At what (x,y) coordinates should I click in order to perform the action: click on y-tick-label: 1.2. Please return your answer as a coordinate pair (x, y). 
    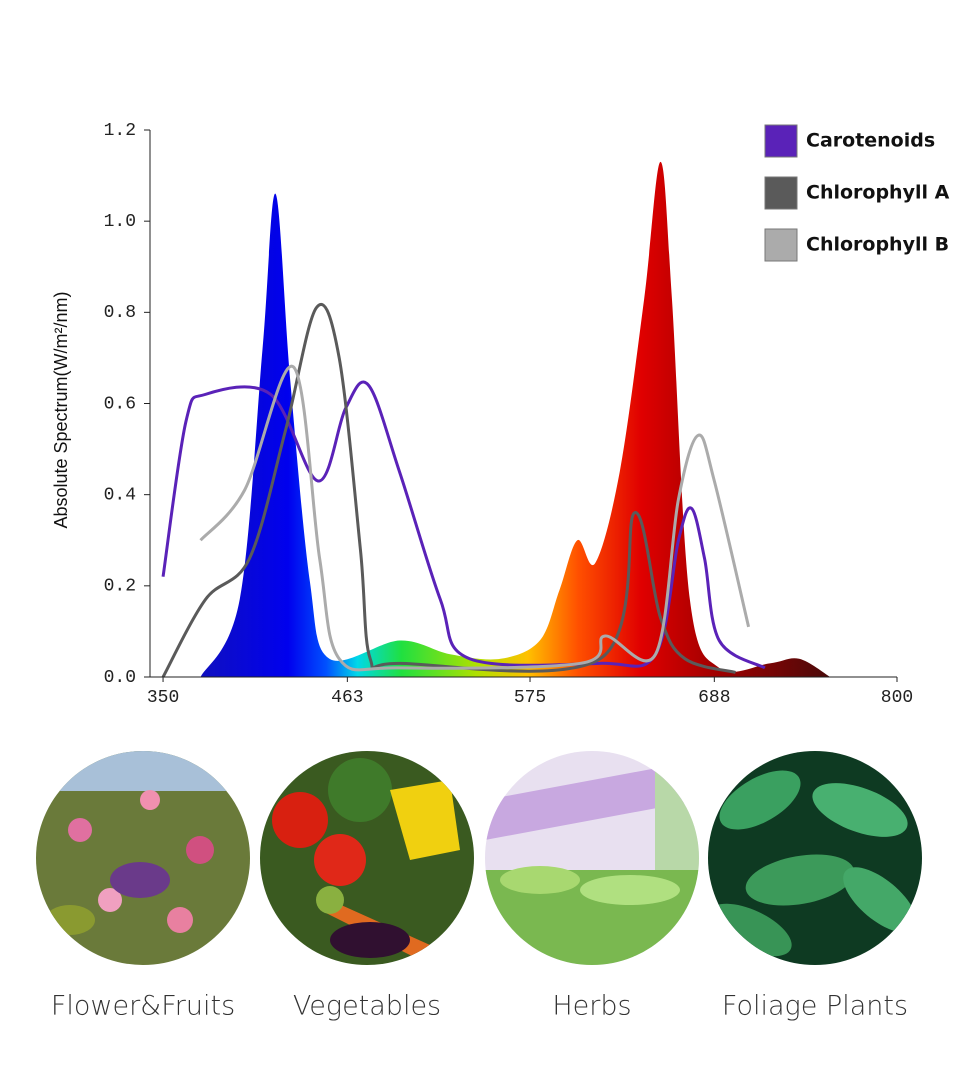
    Looking at the image, I should click on (120, 131).